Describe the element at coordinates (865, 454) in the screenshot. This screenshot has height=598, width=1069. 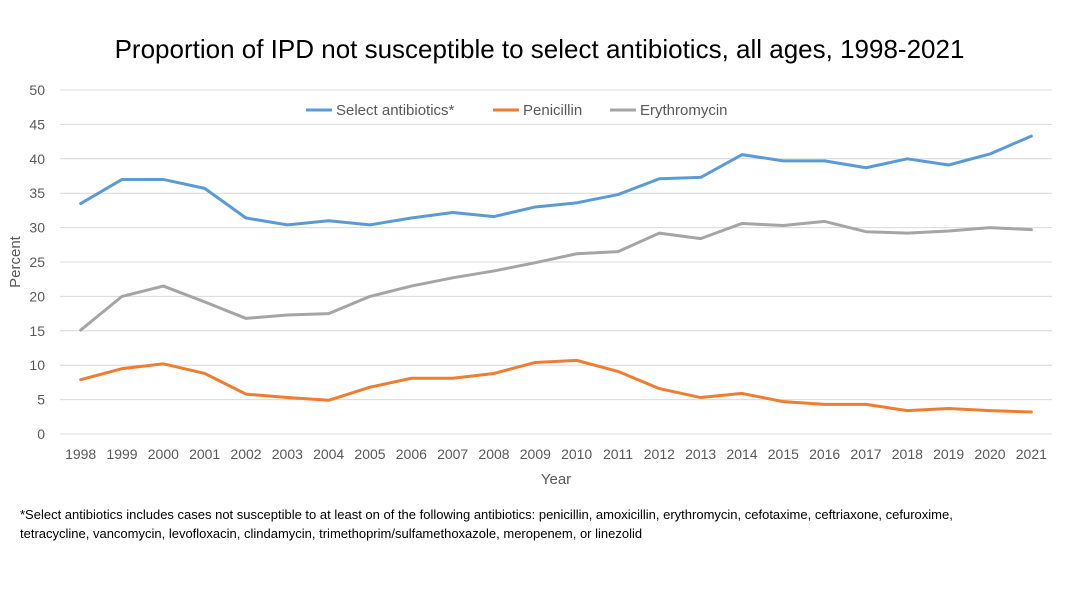
I see `x-tick-label: 2017` at that location.